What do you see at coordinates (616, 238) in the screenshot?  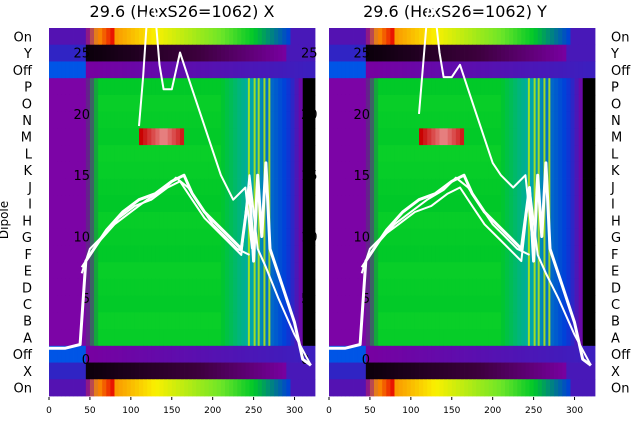 I see `row-label: G` at bounding box center [616, 238].